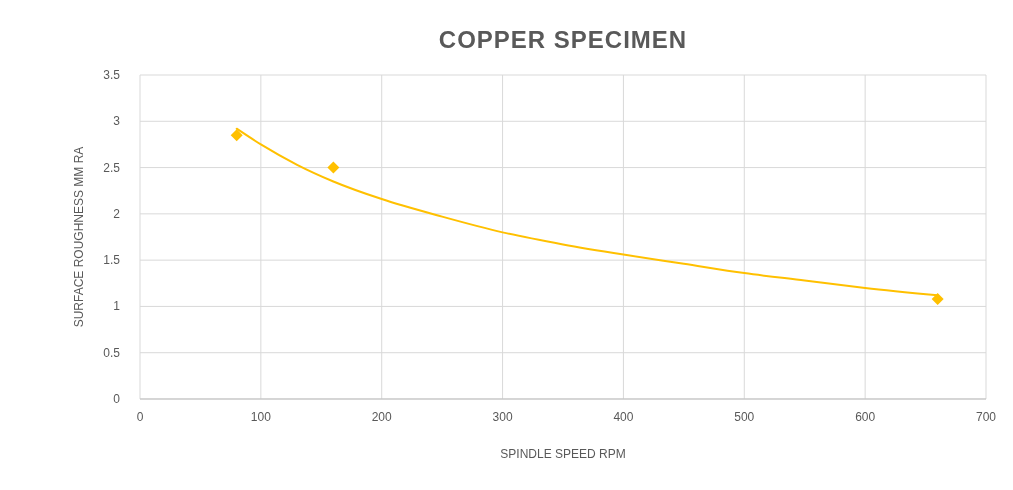  What do you see at coordinates (112, 167) in the screenshot?
I see `y-tick-label: 2.5` at bounding box center [112, 167].